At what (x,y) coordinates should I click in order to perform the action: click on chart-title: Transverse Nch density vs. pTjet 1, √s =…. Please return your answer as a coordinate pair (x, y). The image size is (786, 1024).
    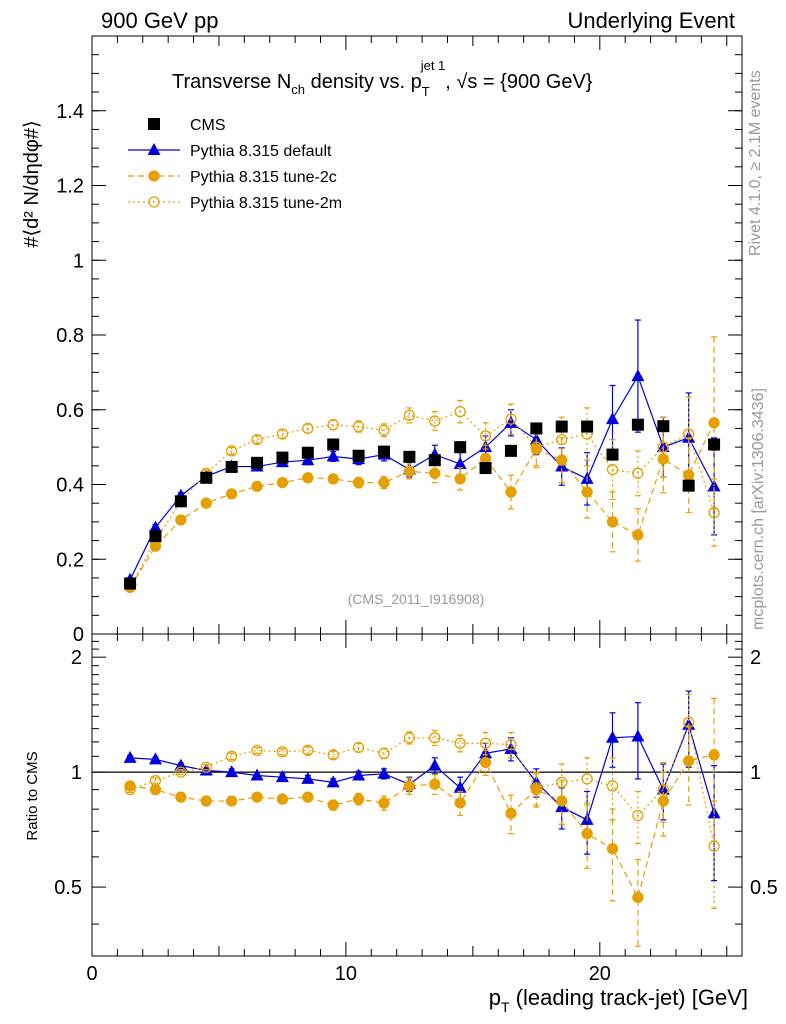
    Looking at the image, I should click on (382, 78).